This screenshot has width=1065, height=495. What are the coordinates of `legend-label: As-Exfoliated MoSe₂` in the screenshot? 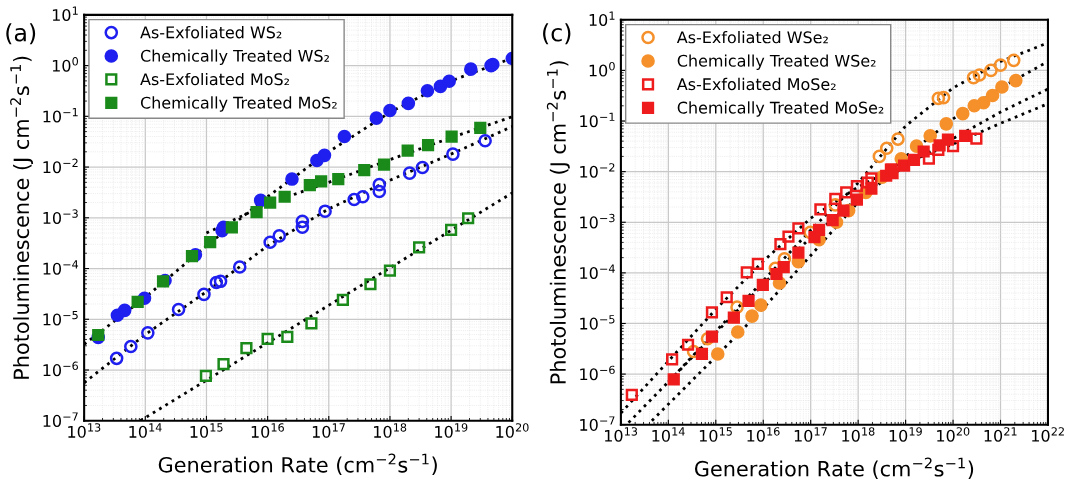 It's located at (756, 84).